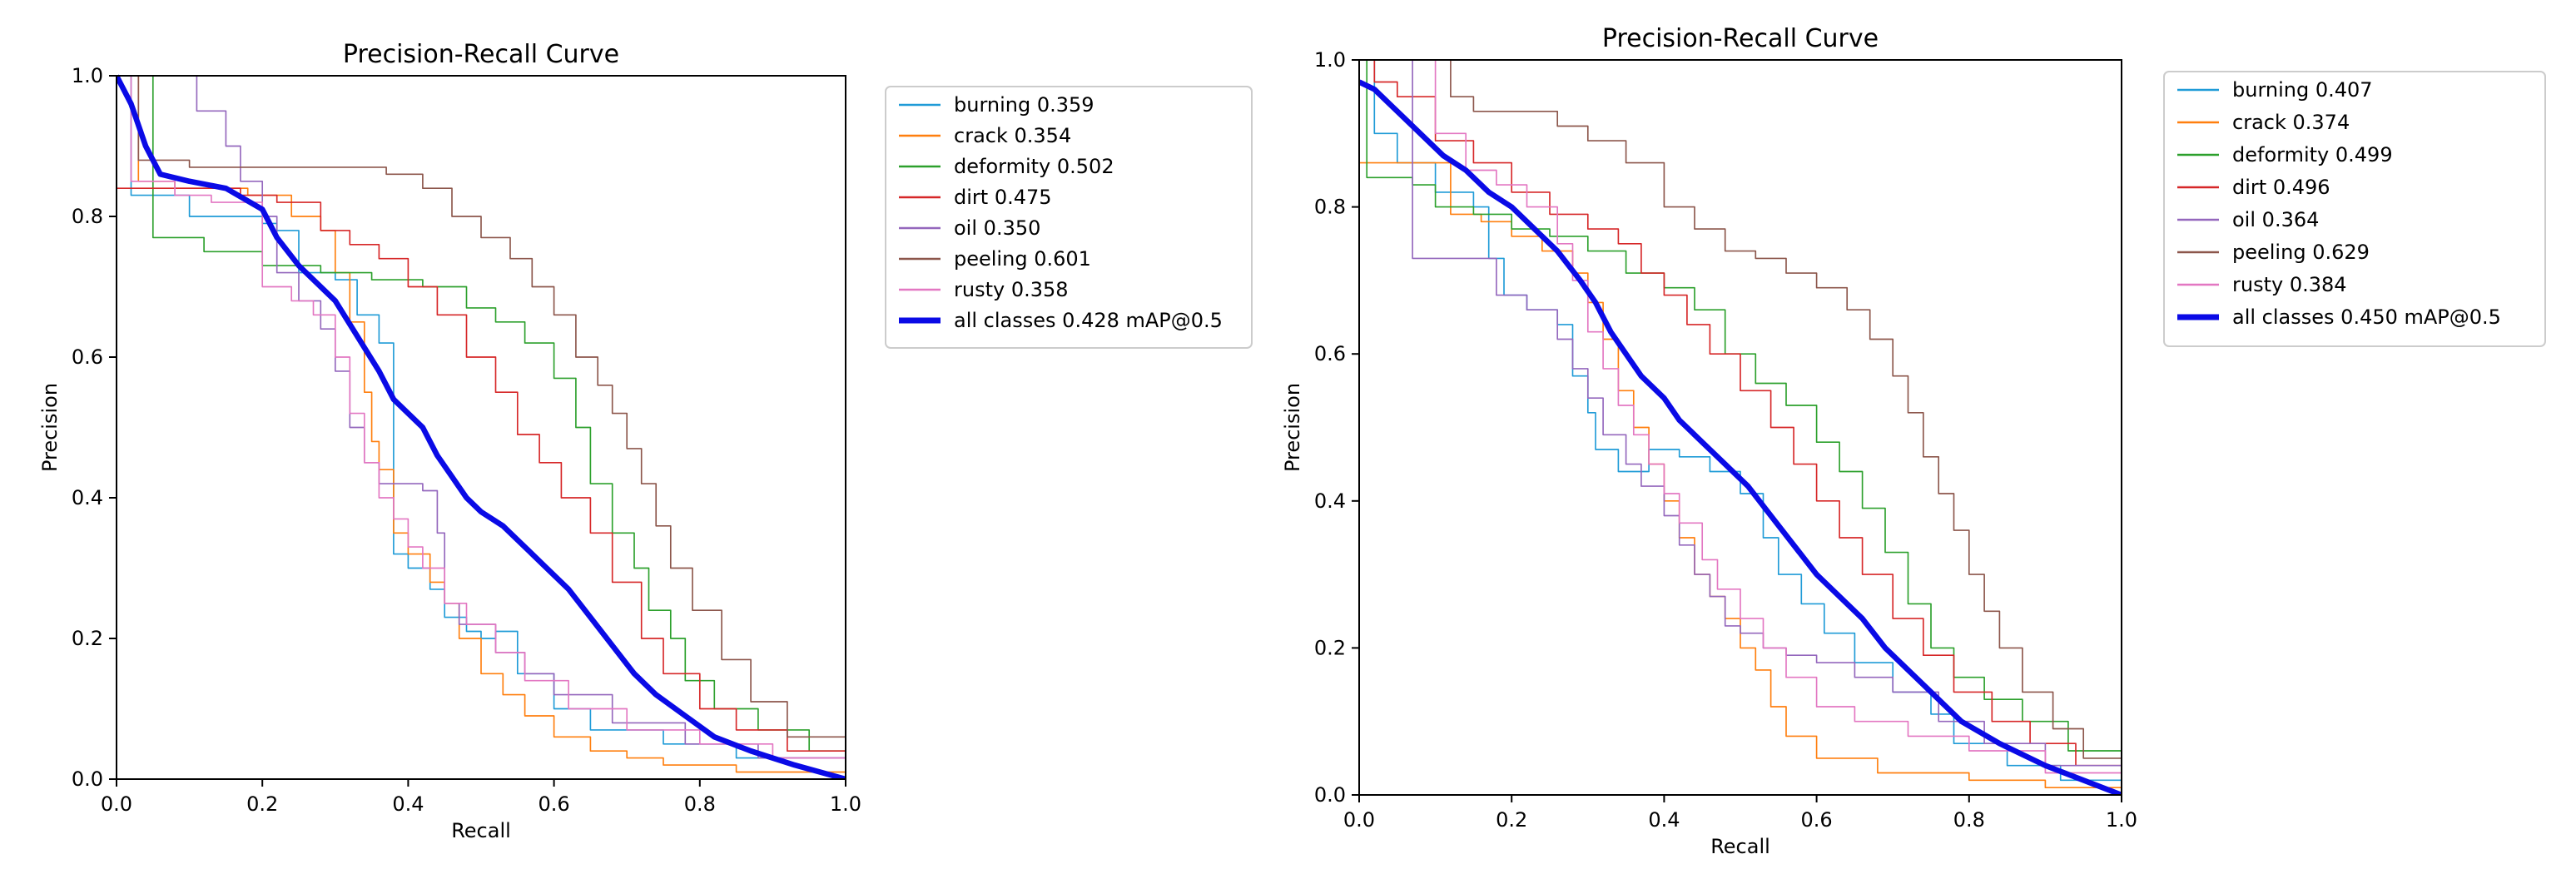 Image resolution: width=2576 pixels, height=884 pixels. I want to click on legend-entry-deformity: deformity 0.499, so click(2312, 154).